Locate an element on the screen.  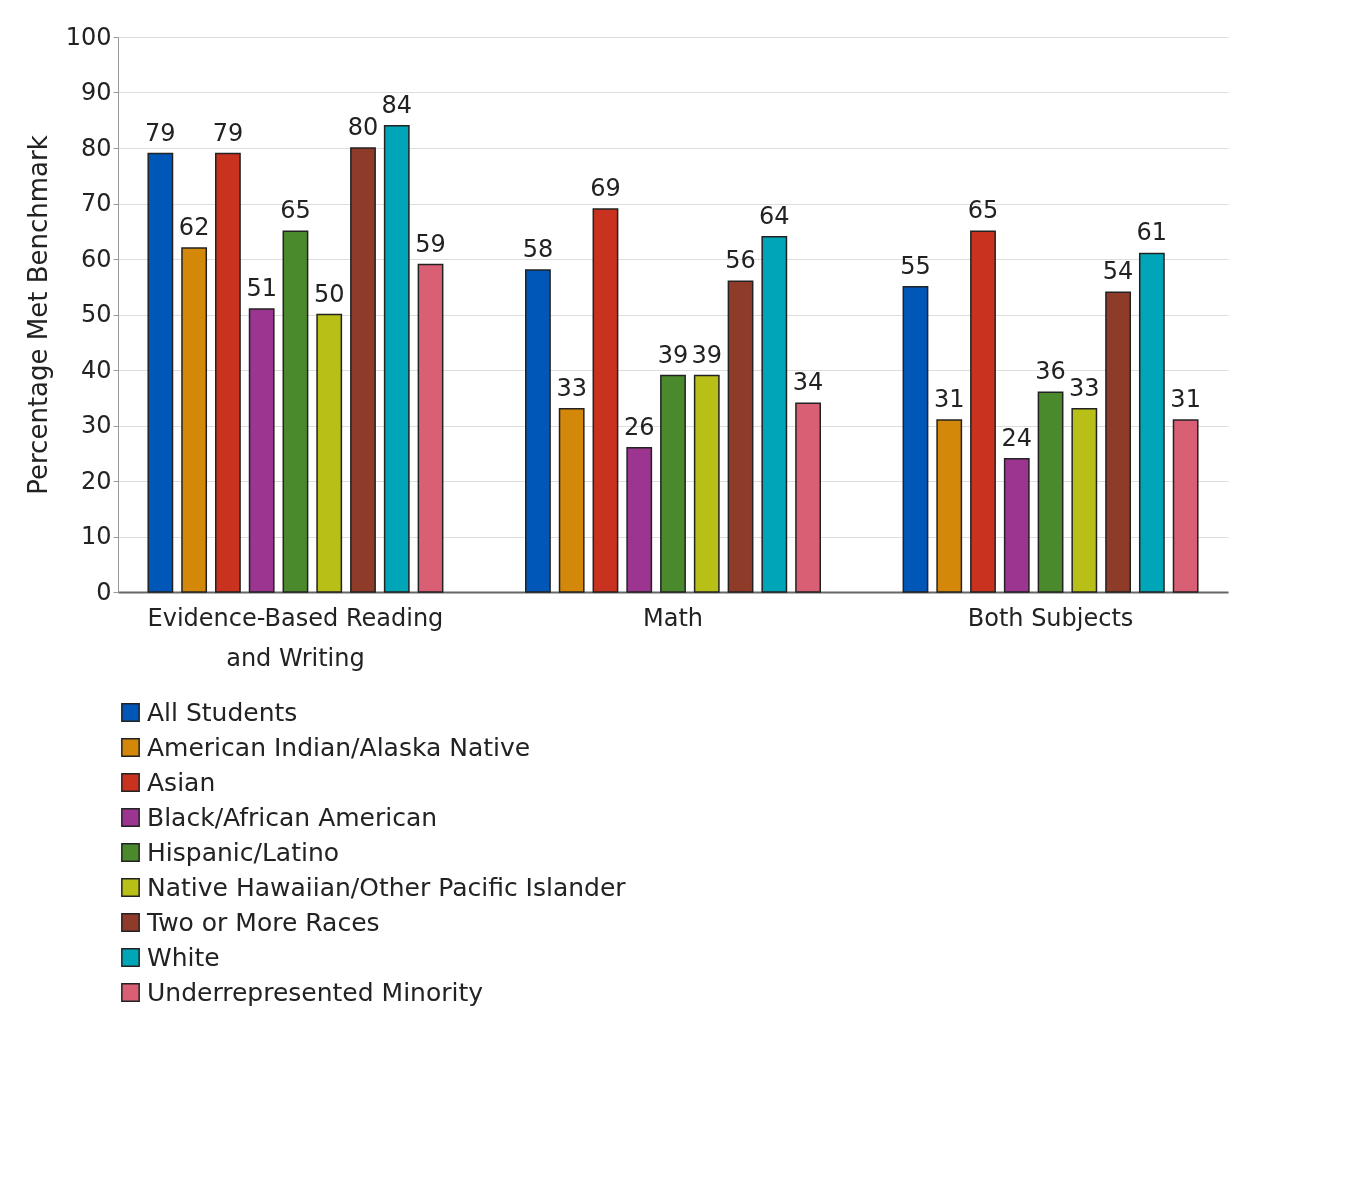
x-tick-label: Both Subjects is located at coordinates (1050, 617).